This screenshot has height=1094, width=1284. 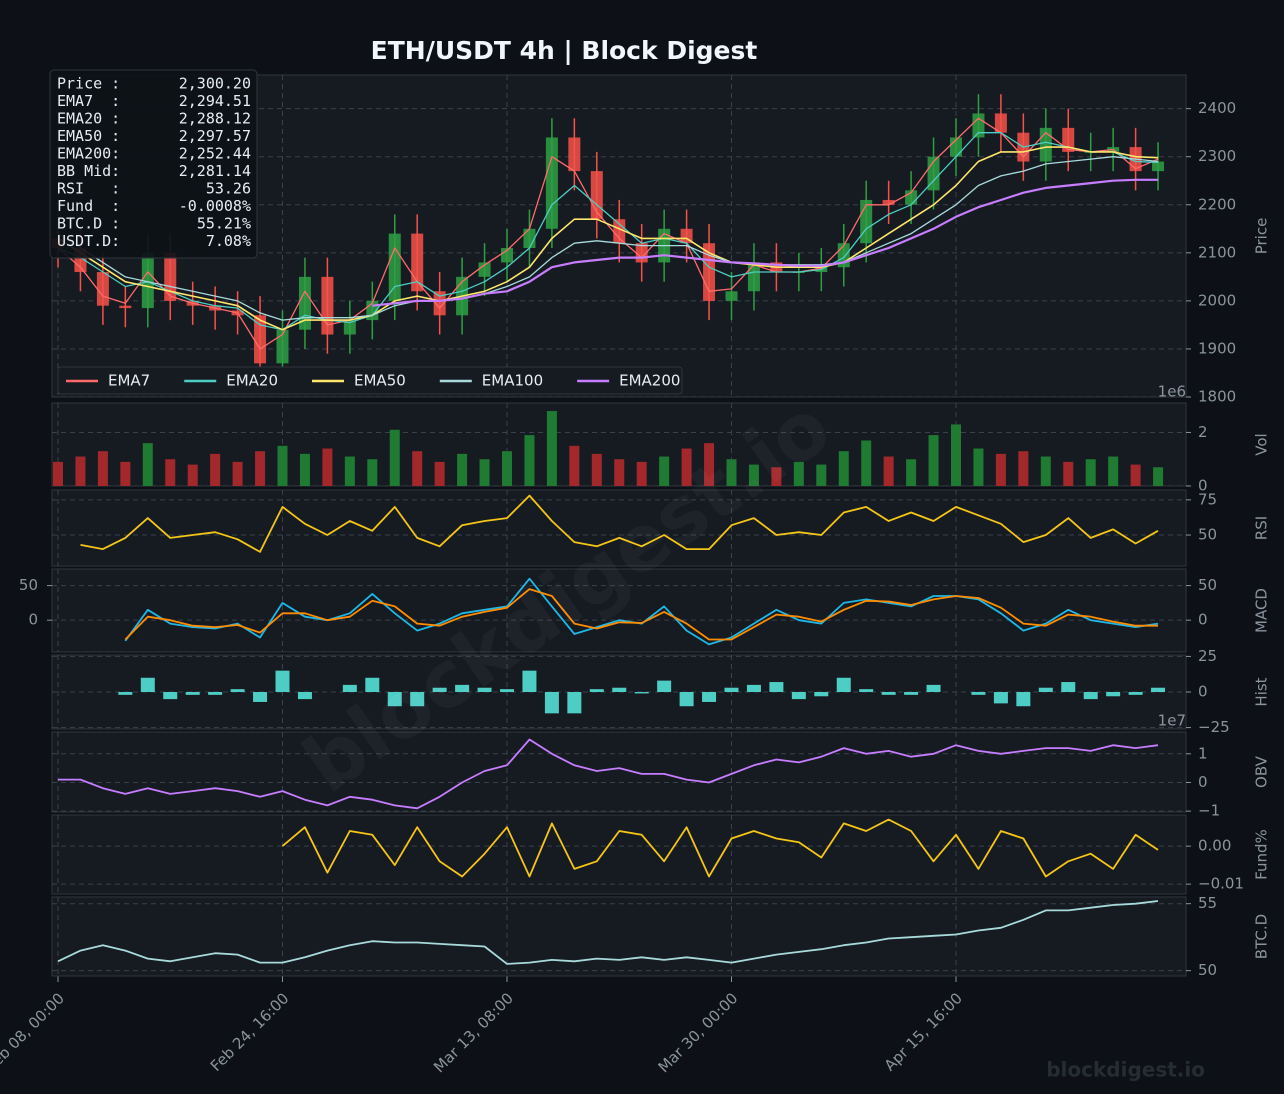 What do you see at coordinates (380, 381) in the screenshot?
I see `legend-label: EMA50` at bounding box center [380, 381].